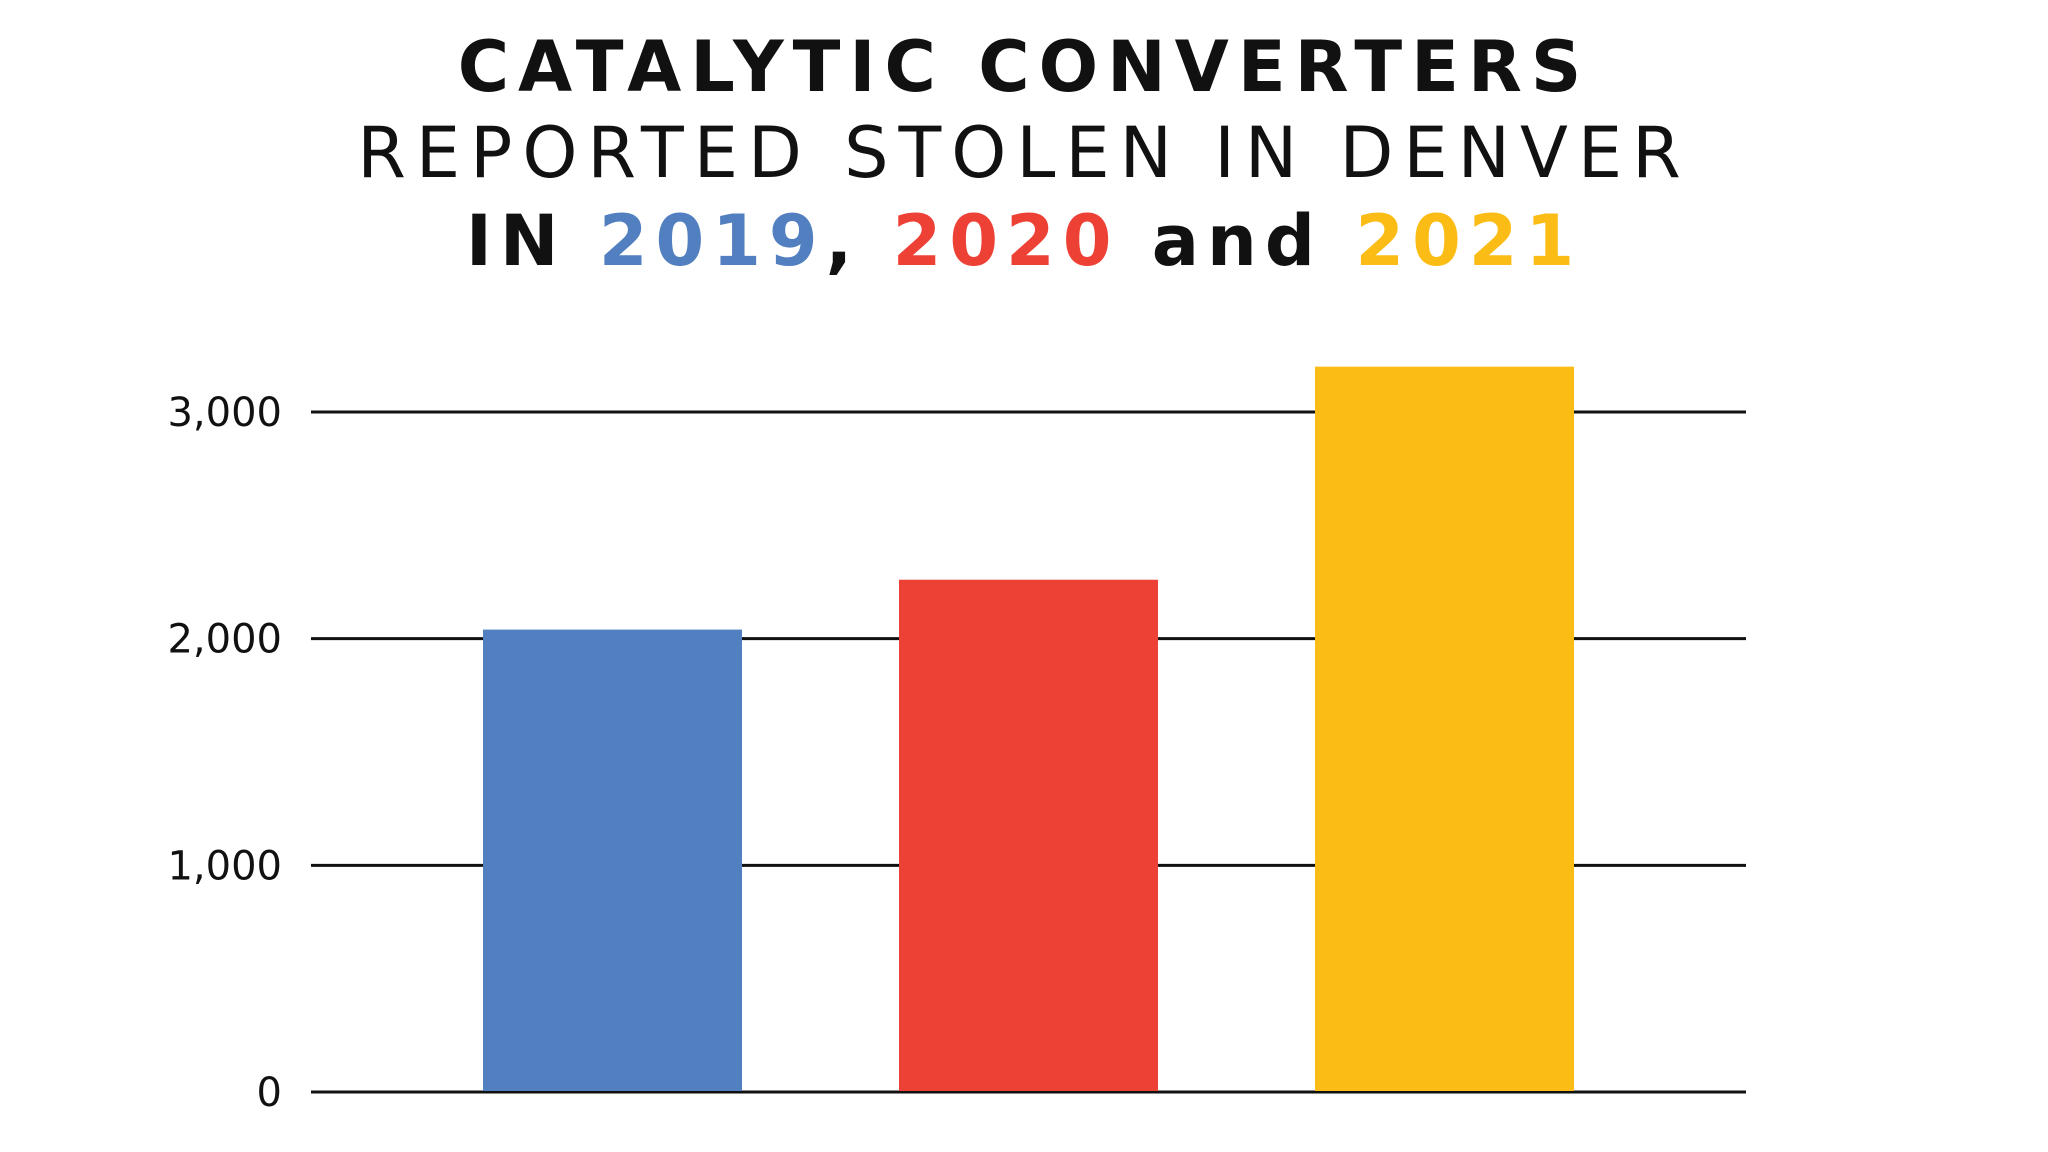  What do you see at coordinates (224, 413) in the screenshot?
I see `y-tick-label: 3,000` at bounding box center [224, 413].